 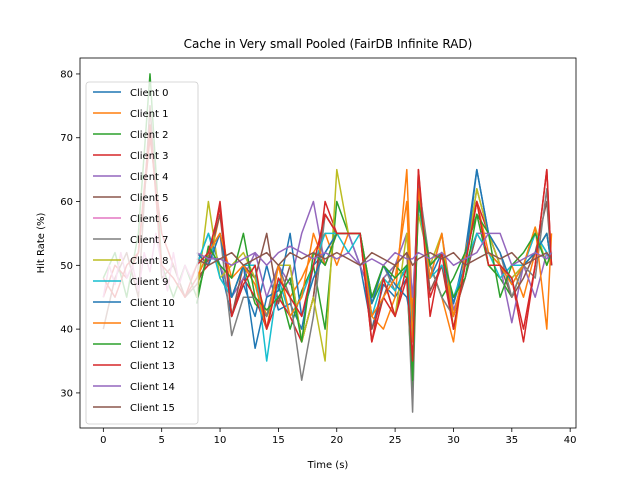 I want to click on legend-label-4: Client 4, so click(x=149, y=177).